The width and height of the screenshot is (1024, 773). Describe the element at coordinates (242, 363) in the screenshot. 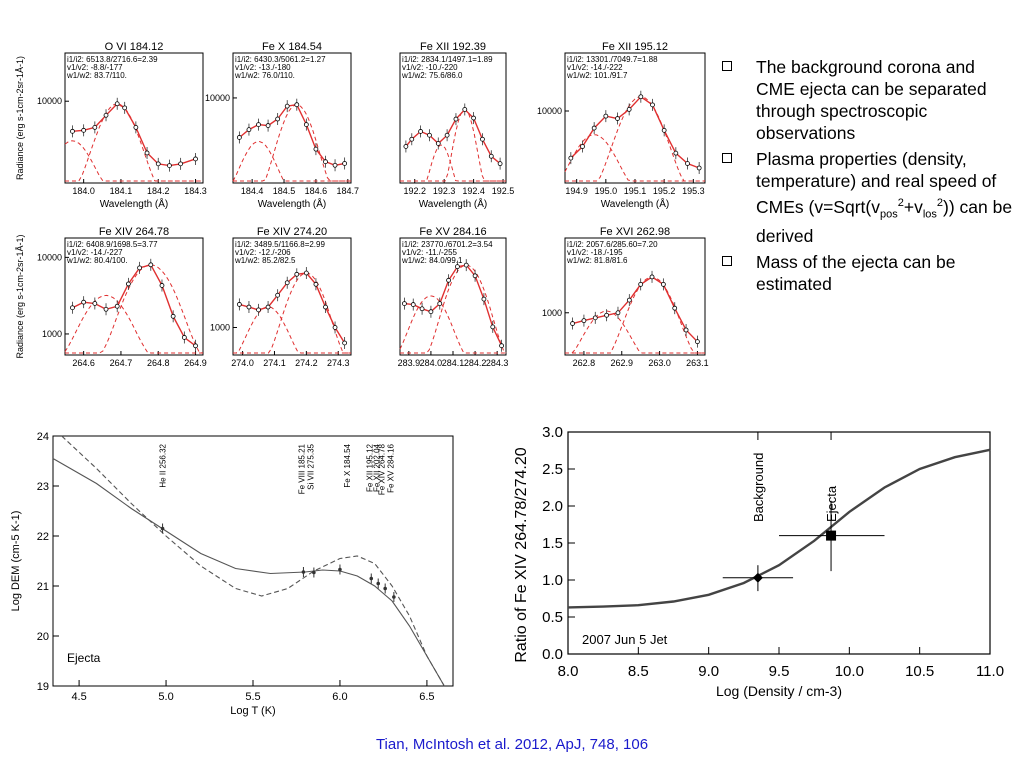

I see `x-tick-label: 274.0` at that location.